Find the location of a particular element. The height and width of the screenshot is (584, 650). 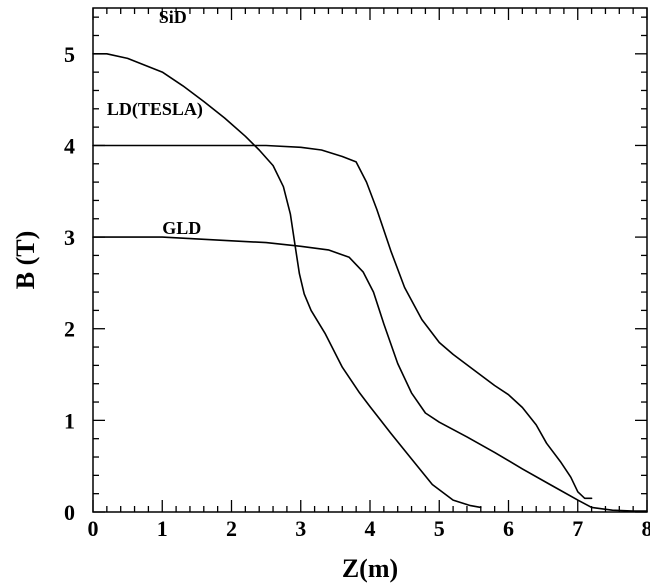

y-tick-label: 5 is located at coordinates (69, 54).